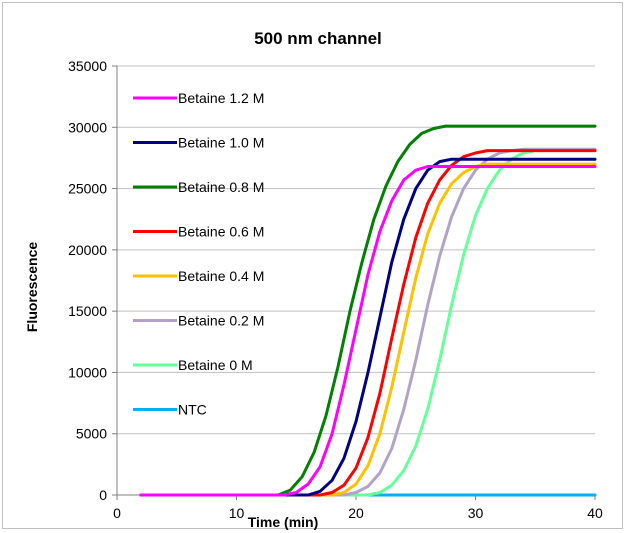  What do you see at coordinates (318, 38) in the screenshot?
I see `chart-title: 500 nm channel` at bounding box center [318, 38].